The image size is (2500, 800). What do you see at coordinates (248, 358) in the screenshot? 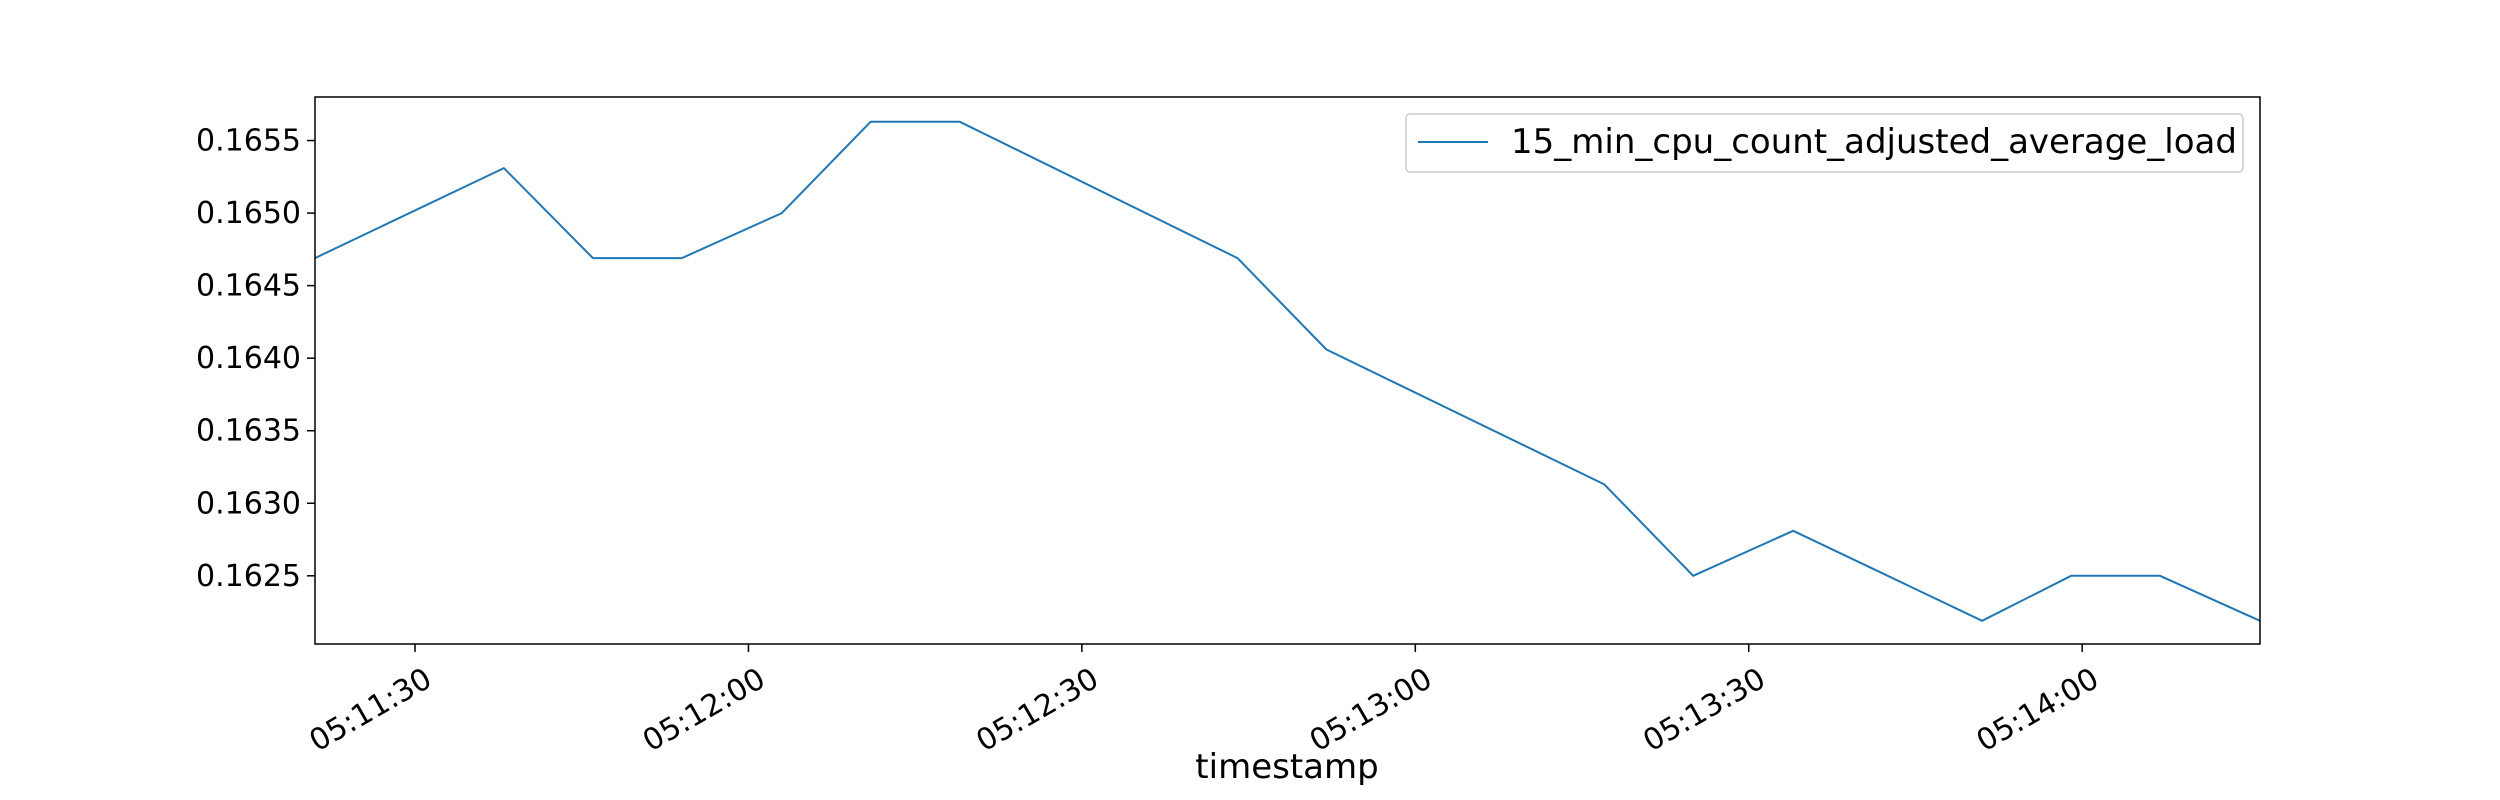
I see `y-tick-label: 0.1640` at bounding box center [248, 358].